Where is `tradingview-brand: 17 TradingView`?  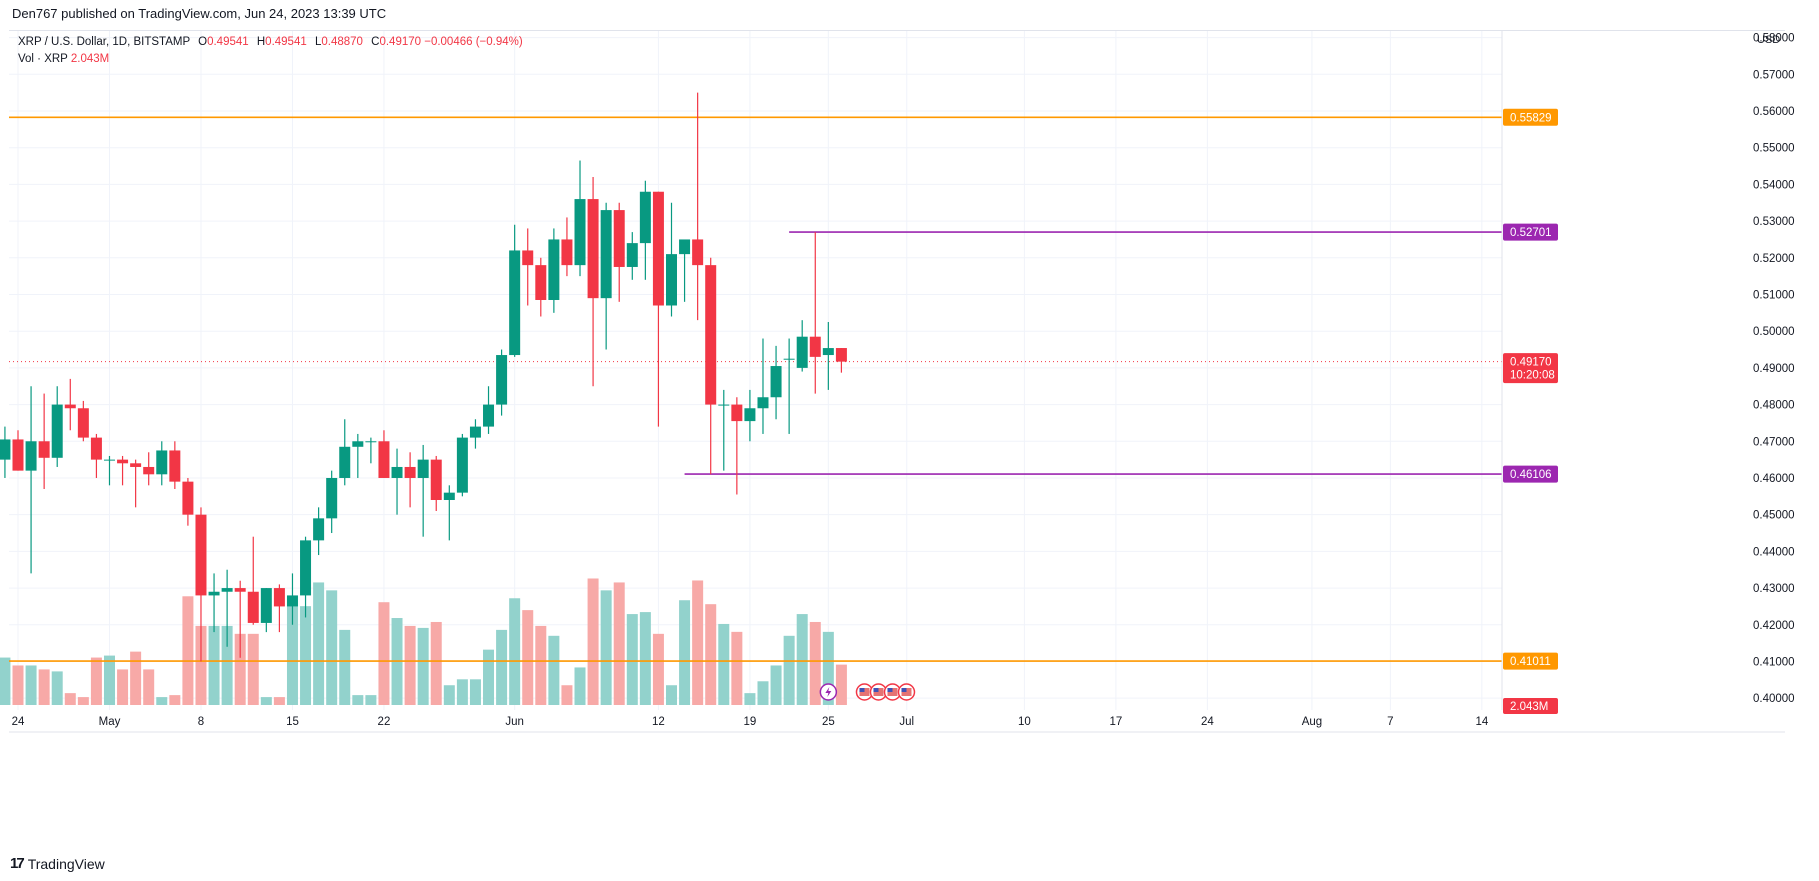 tradingview-brand: 17 TradingView is located at coordinates (57, 863).